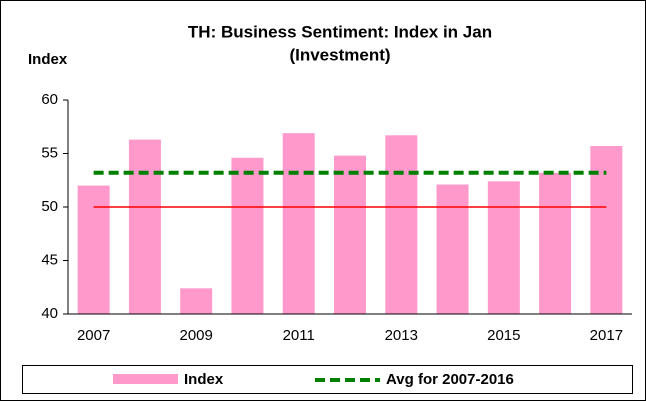 The width and height of the screenshot is (646, 406). What do you see at coordinates (204, 379) in the screenshot?
I see `legend-label: Index` at bounding box center [204, 379].